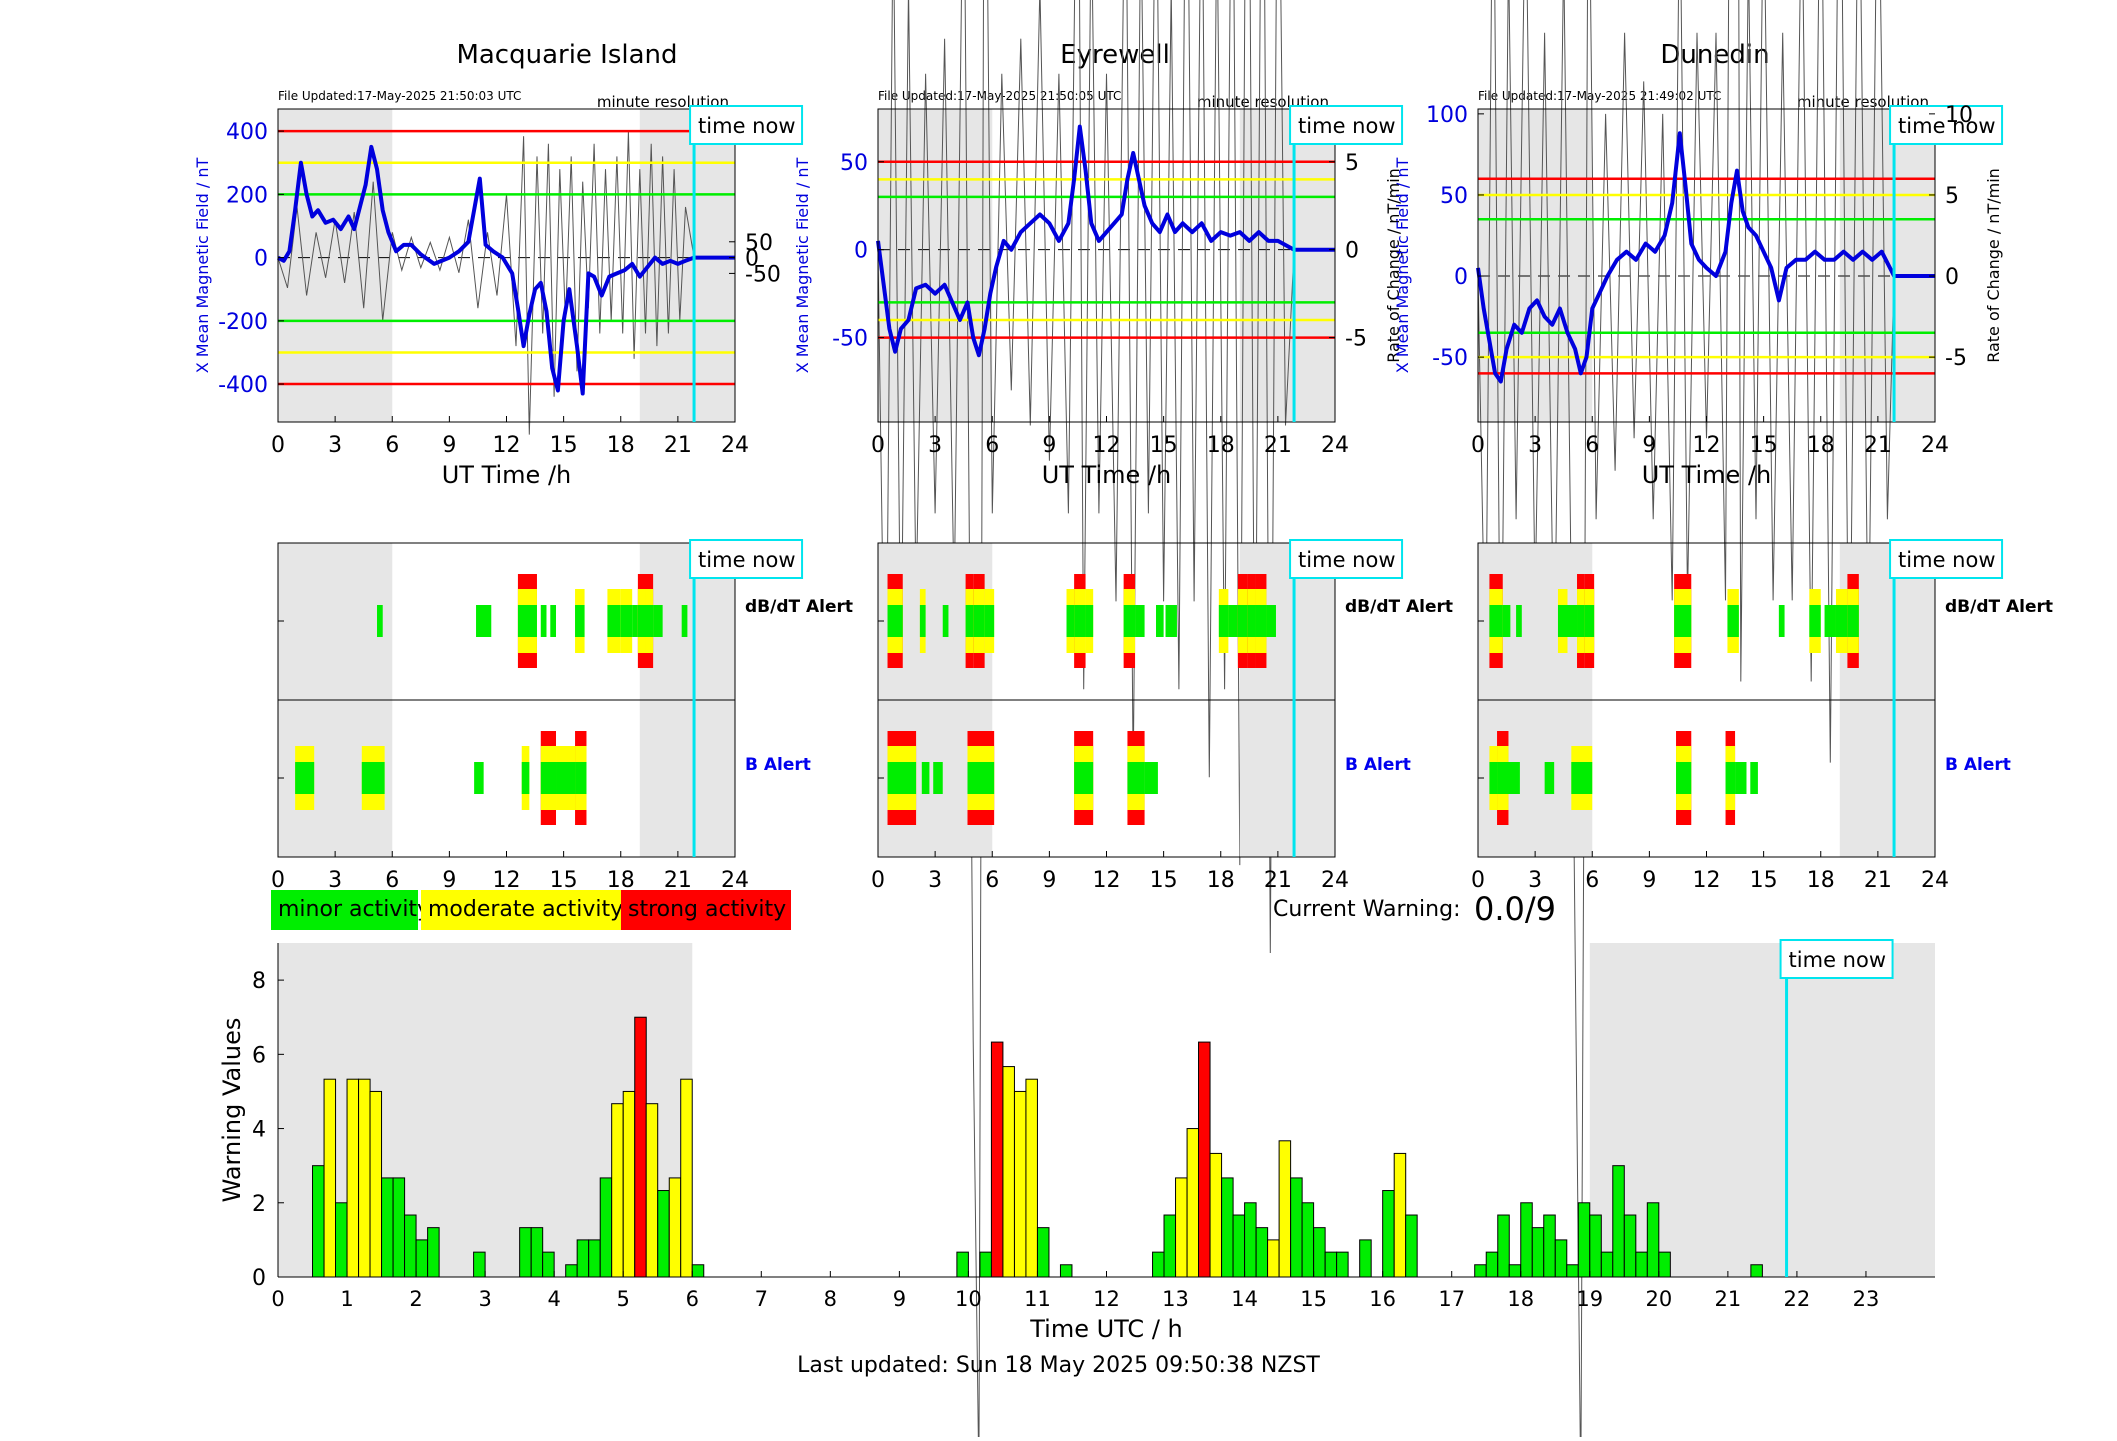 This screenshot has width=2117, height=1441. What do you see at coordinates (553, 1299) in the screenshot?
I see `x-tick-label: 4` at bounding box center [553, 1299].